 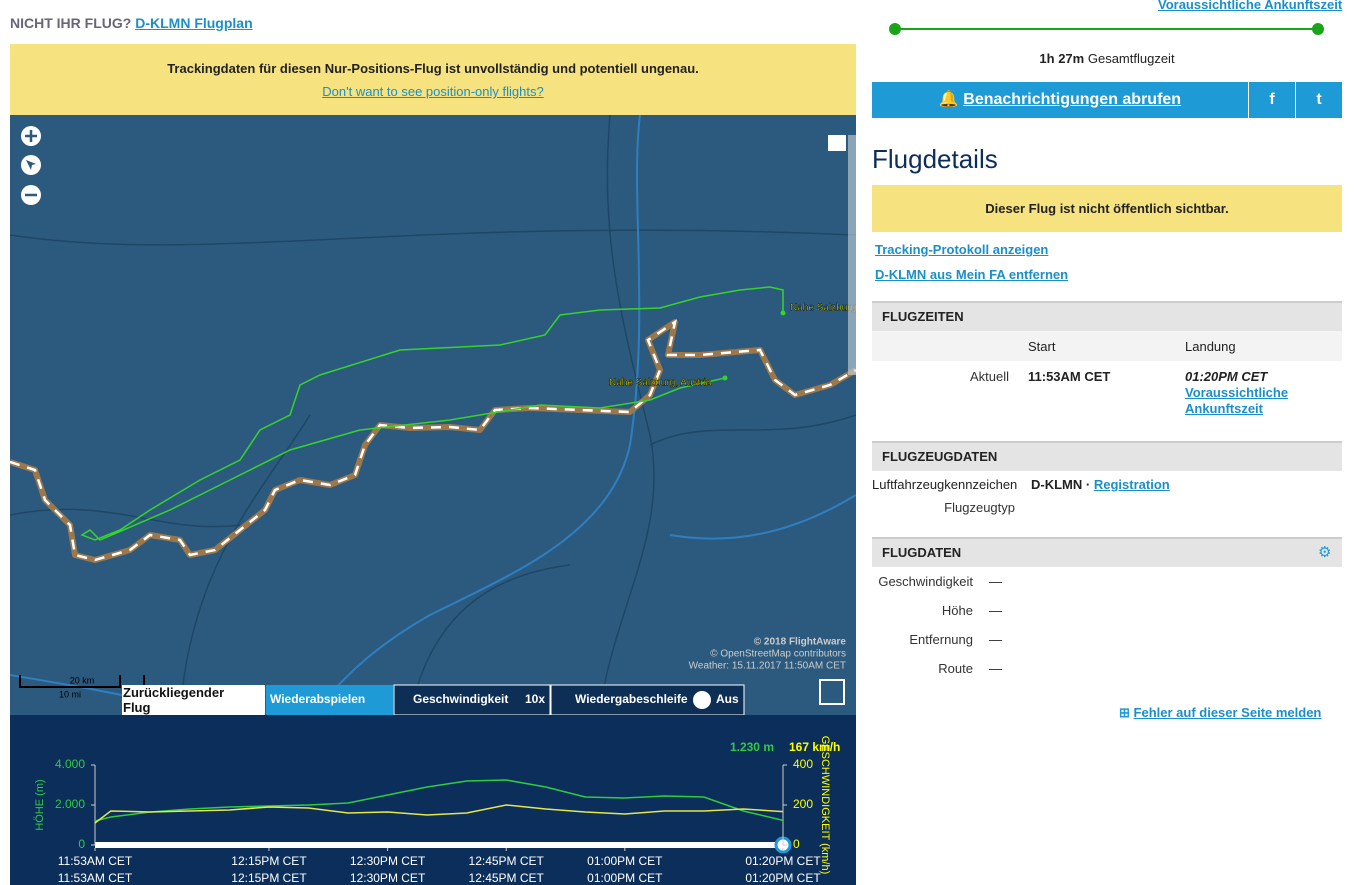 I want to click on replay: Wiederabspielen, so click(x=317, y=699).